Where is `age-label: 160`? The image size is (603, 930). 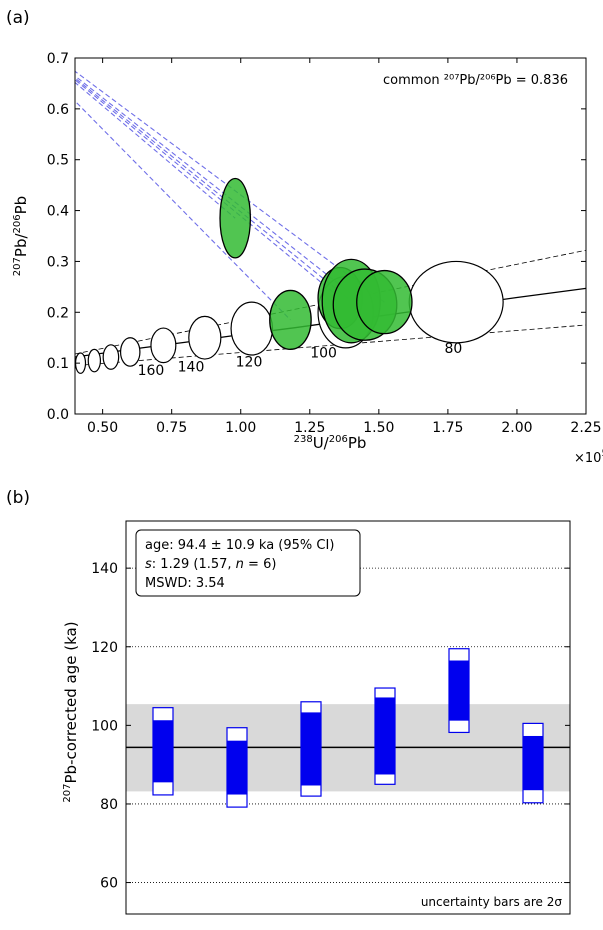
age-label: 160 is located at coordinates (151, 371).